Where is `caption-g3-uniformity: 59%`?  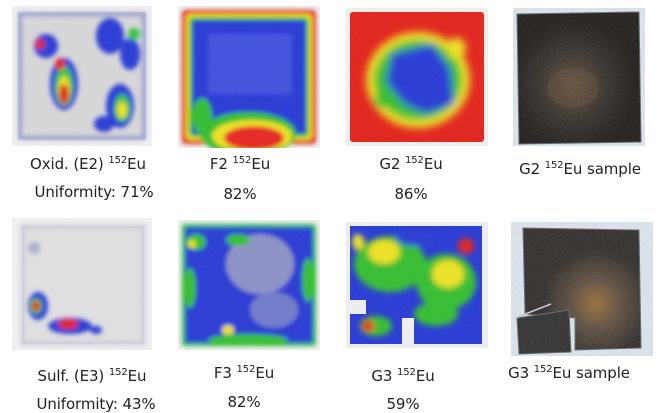
caption-g3-uniformity: 59% is located at coordinates (402, 404).